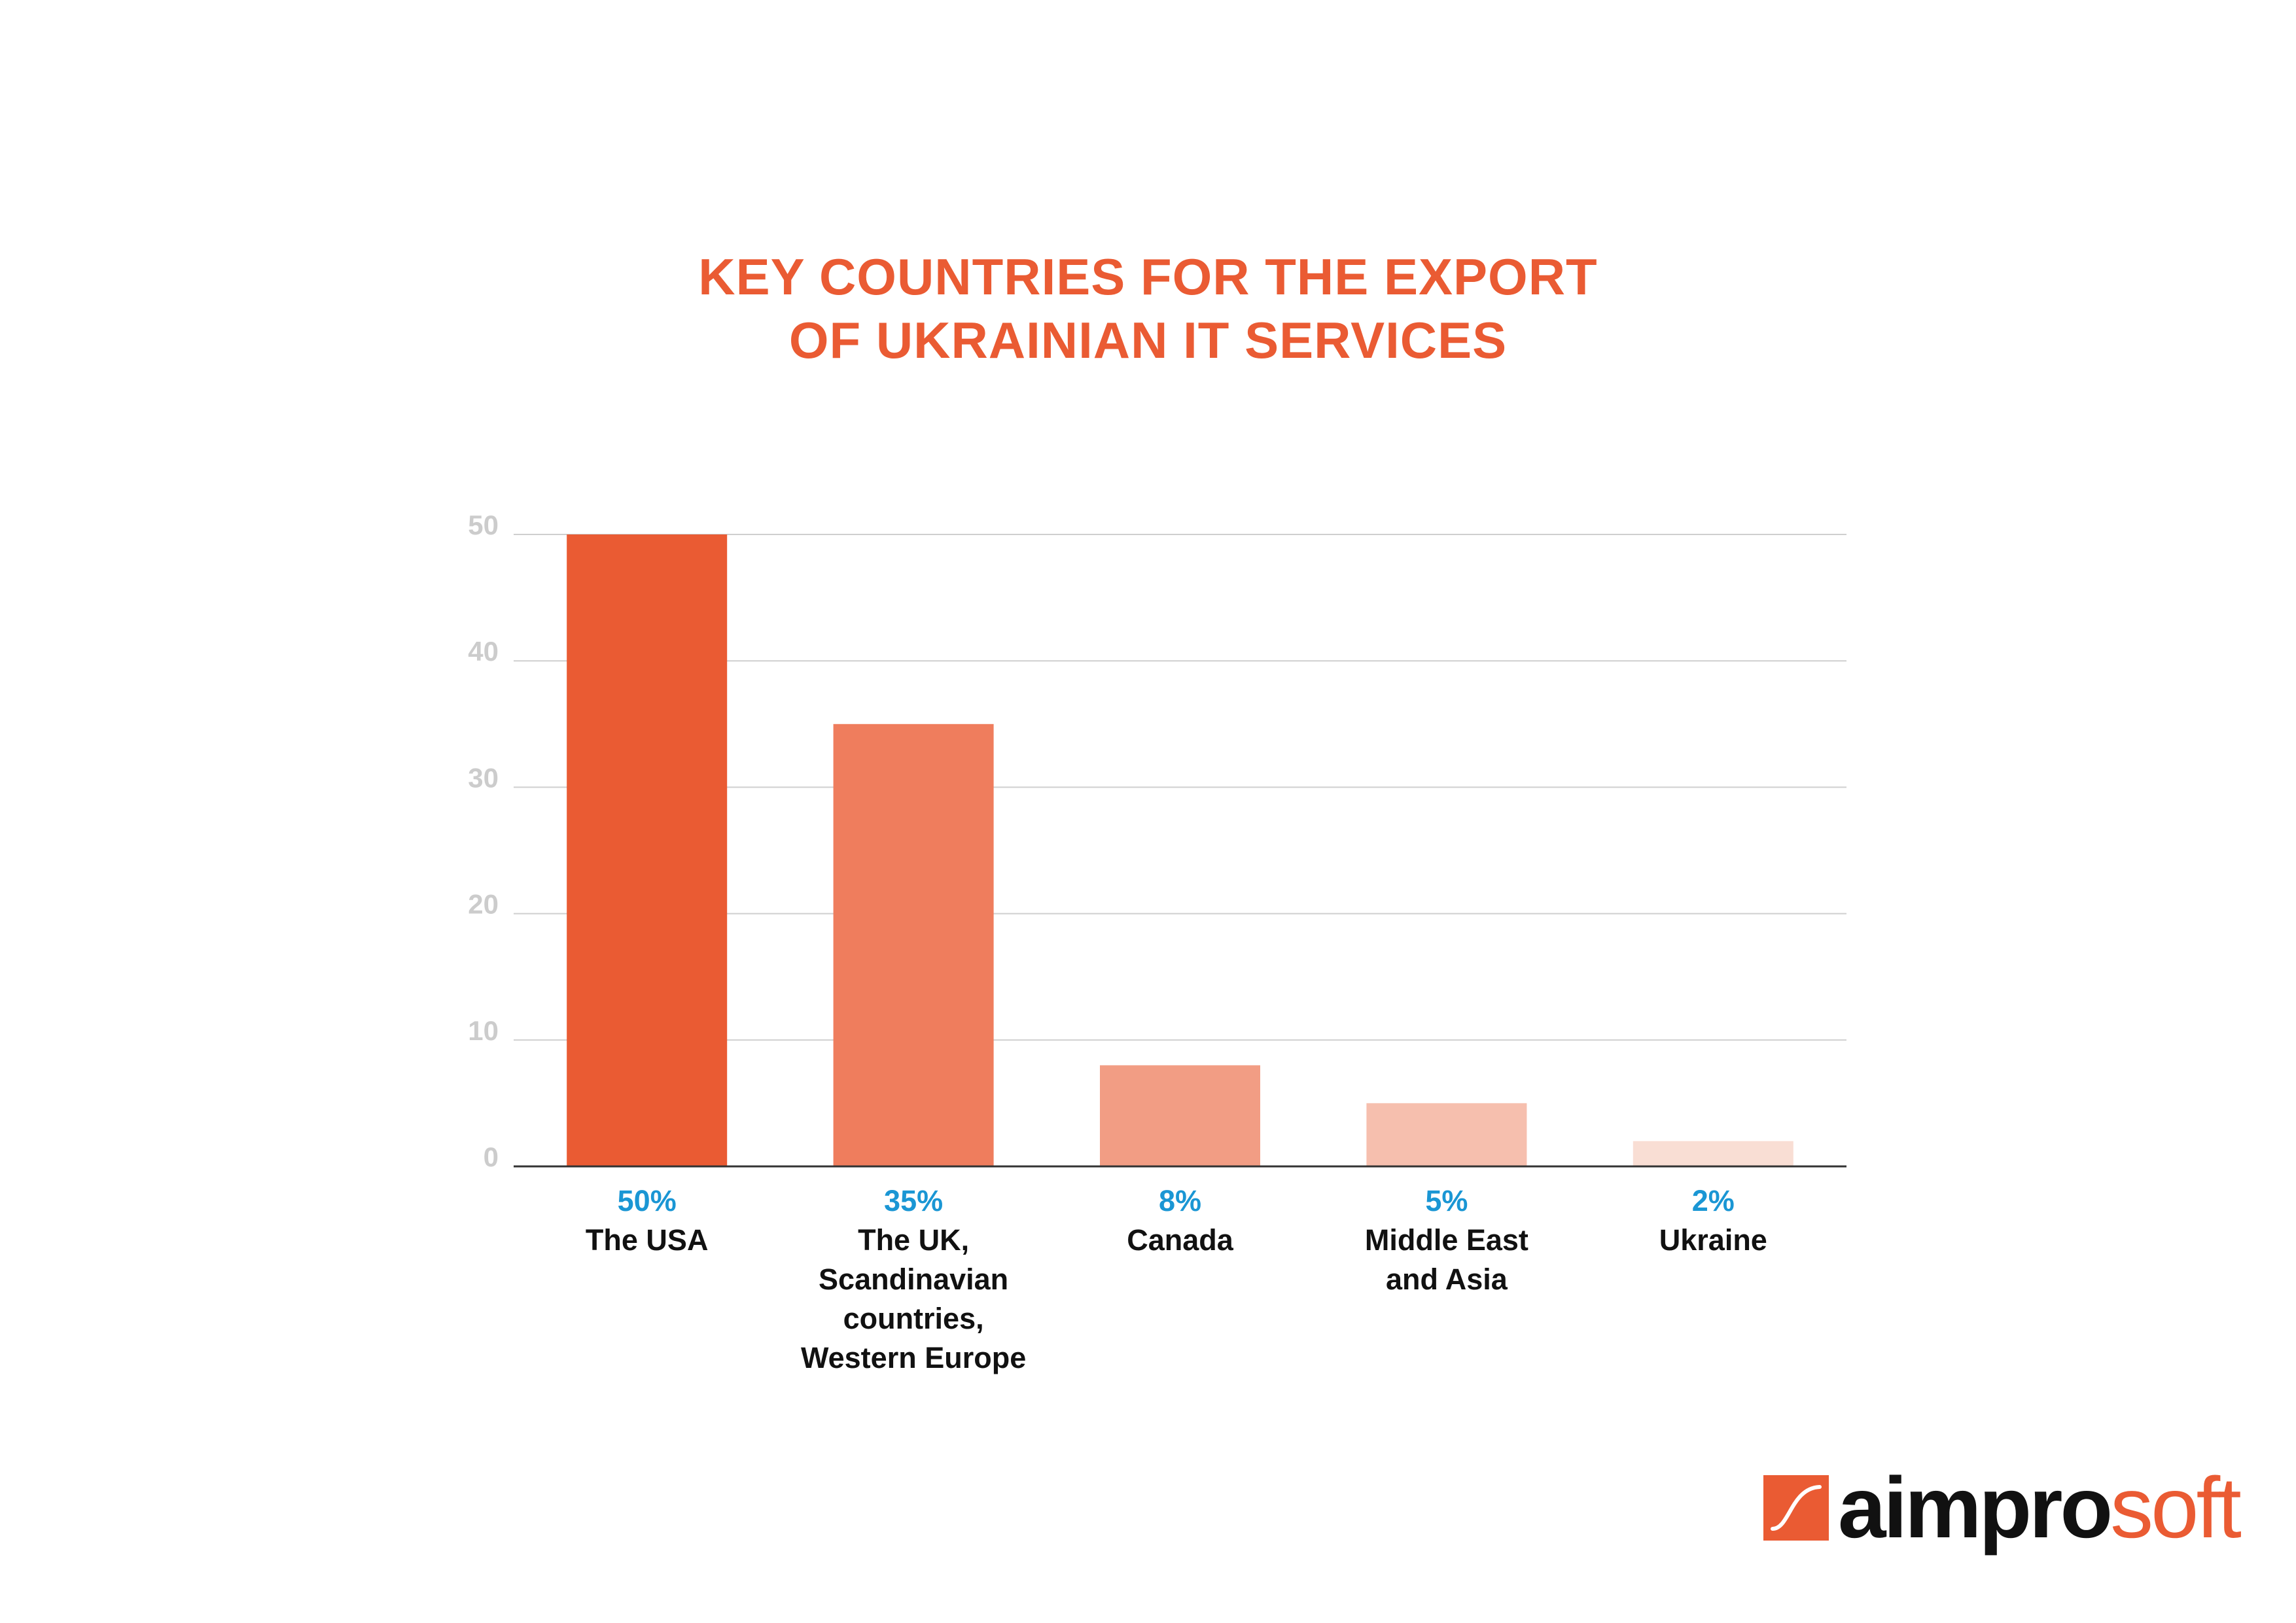 This screenshot has height=1623, width=2296. Describe the element at coordinates (1447, 1260) in the screenshot. I see `category-name: Middle East and Asia` at that location.